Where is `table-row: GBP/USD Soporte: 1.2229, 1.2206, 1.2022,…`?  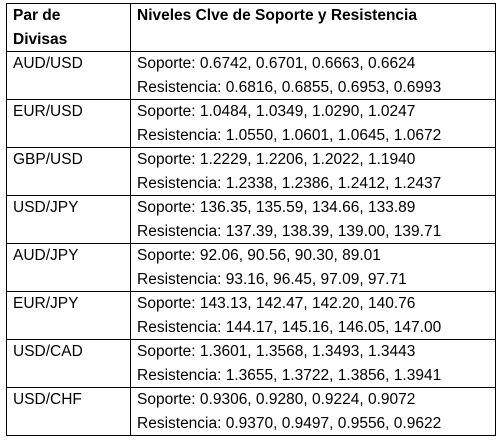
table-row: GBP/USD Soporte: 1.2229, 1.2206, 1.2022,… is located at coordinates (251, 171).